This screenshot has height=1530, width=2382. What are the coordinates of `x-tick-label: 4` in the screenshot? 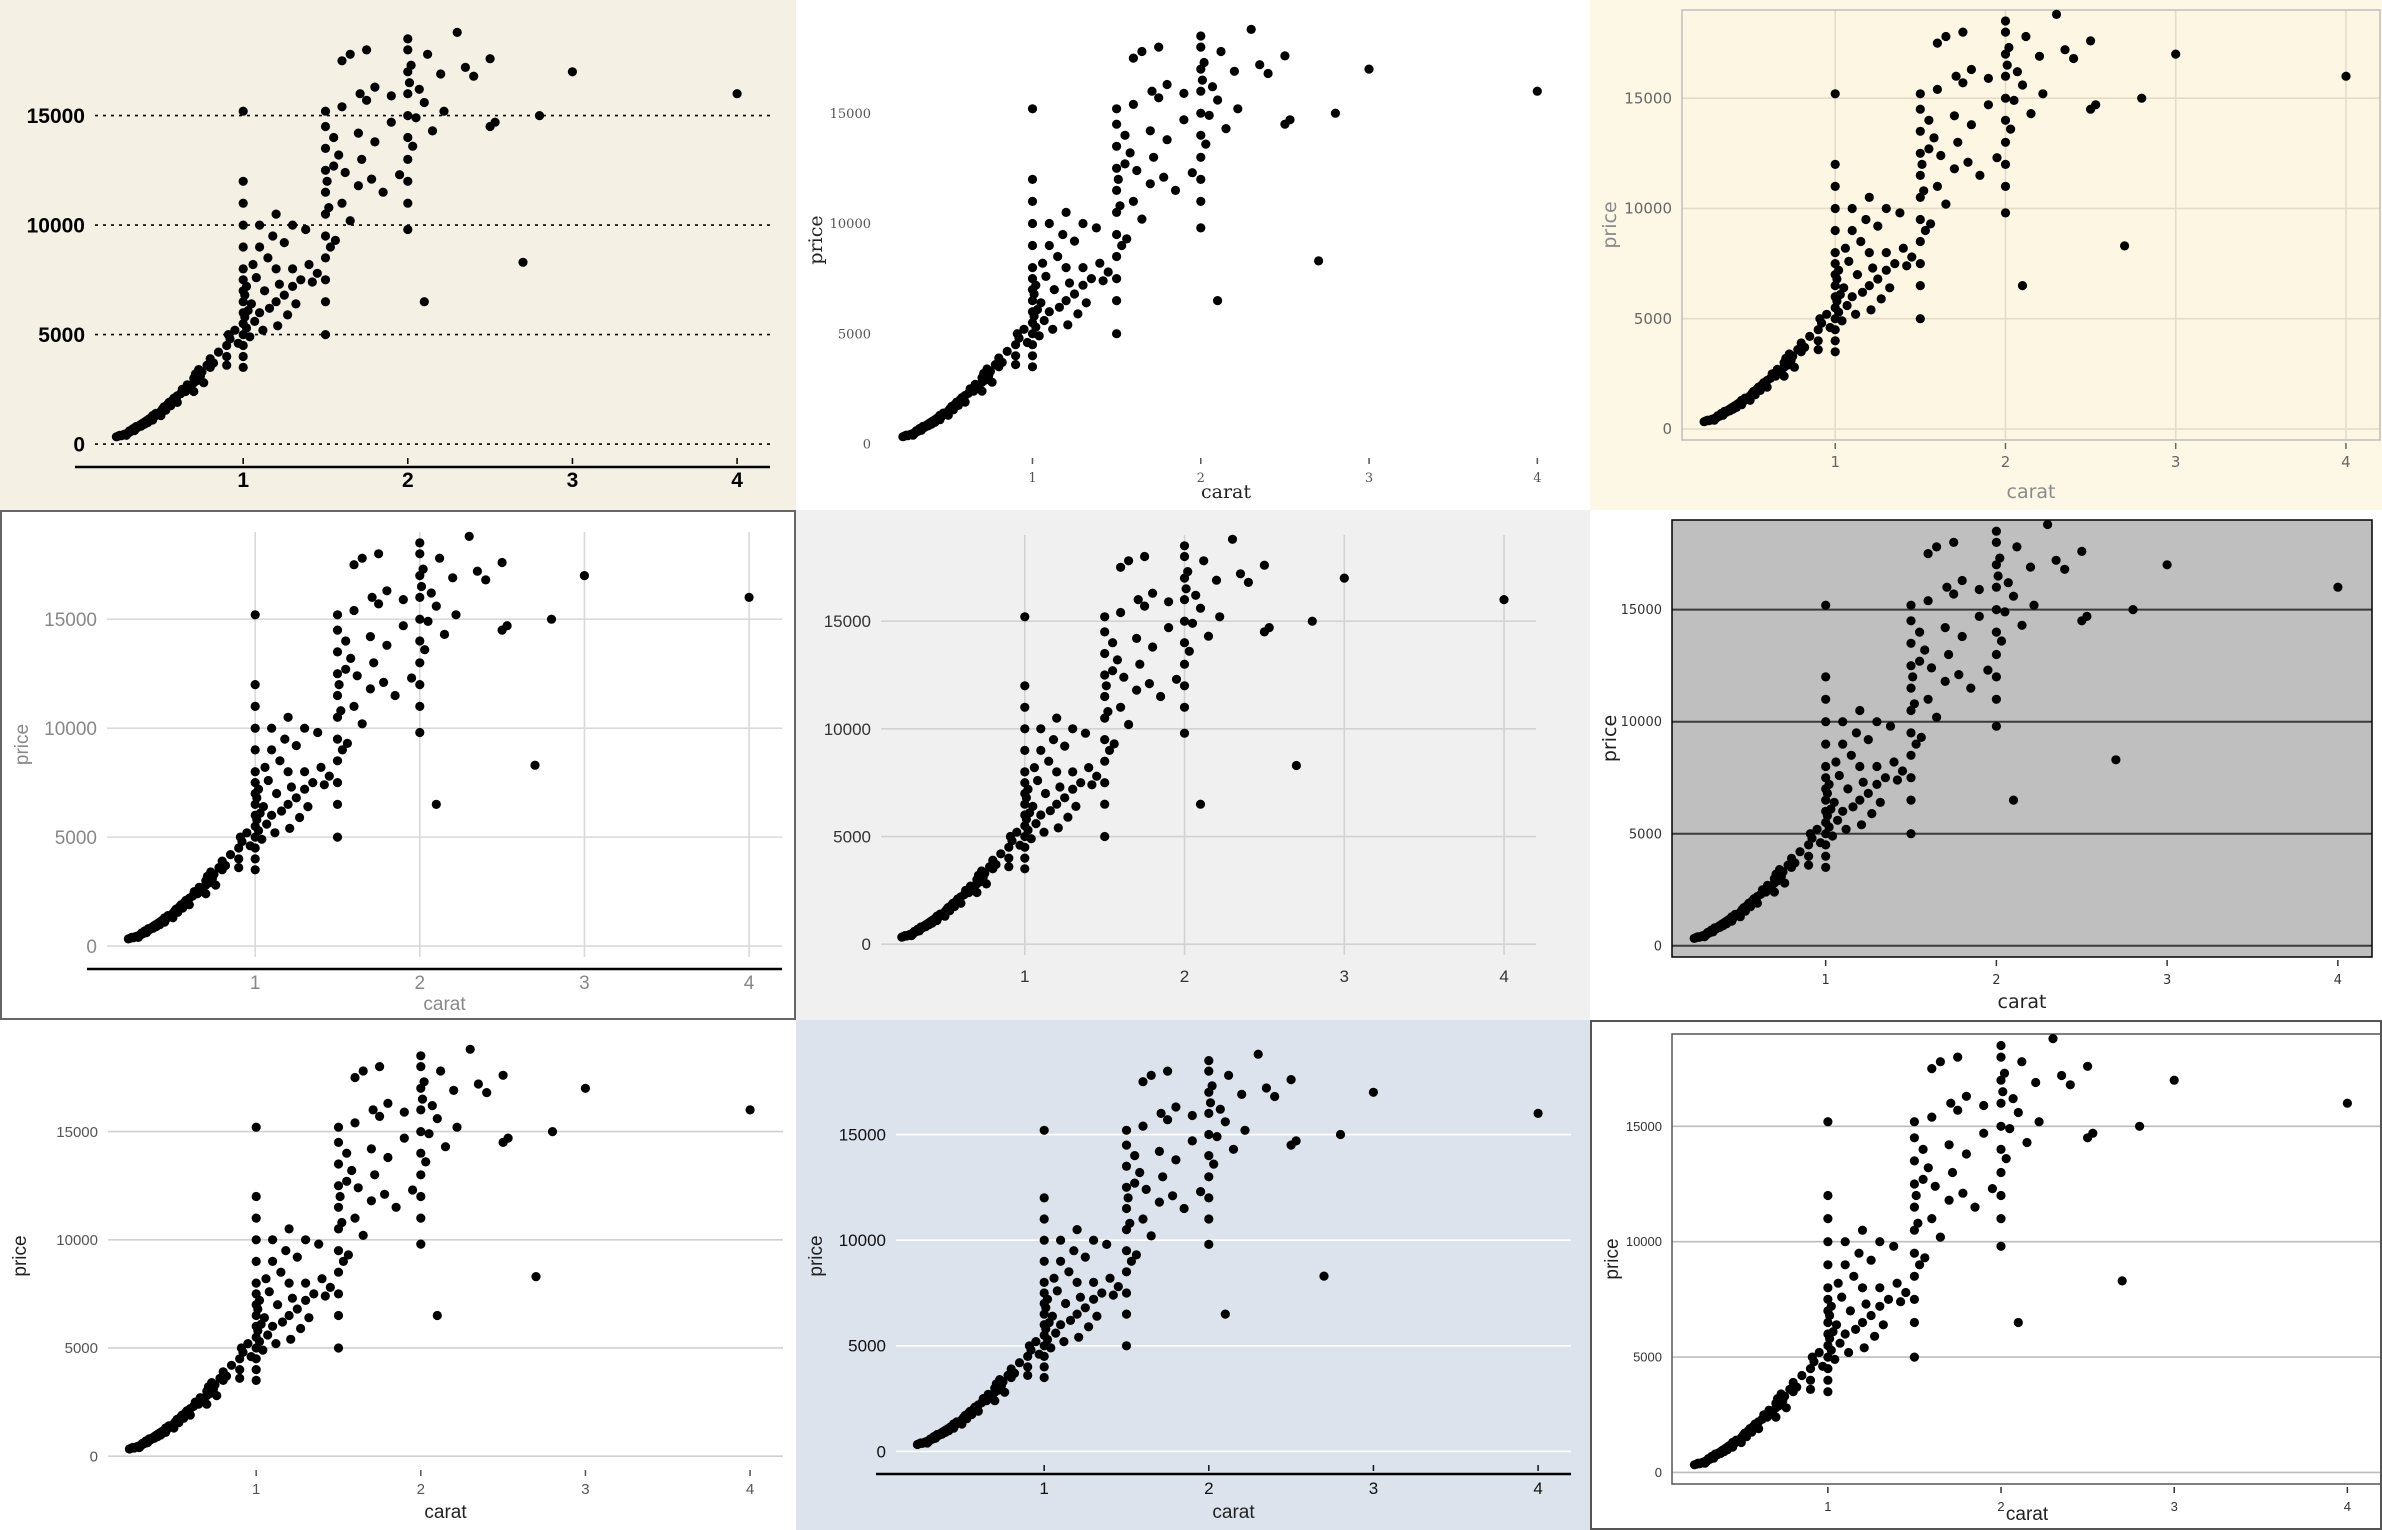 It's located at (1537, 478).